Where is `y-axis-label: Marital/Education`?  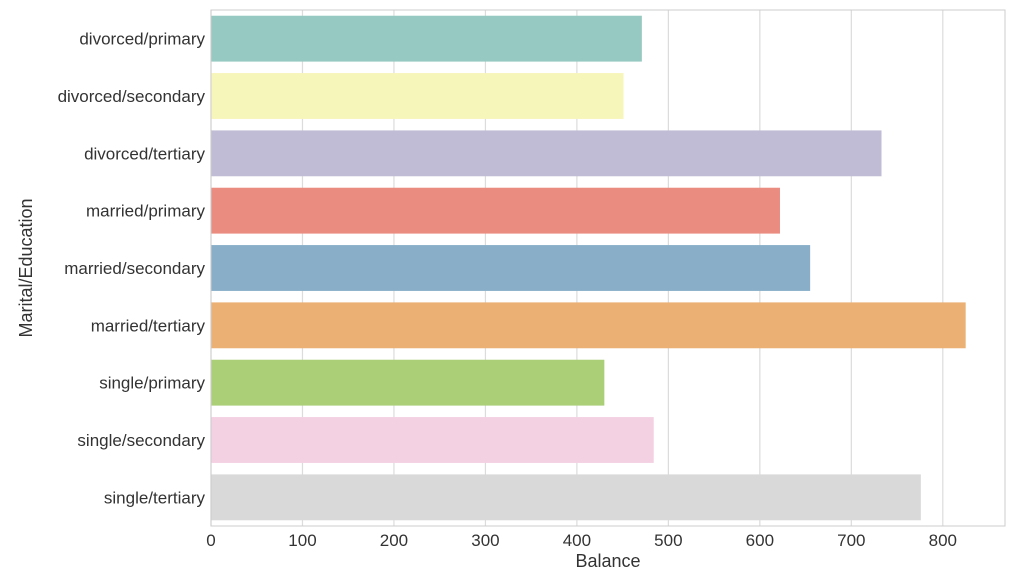 y-axis-label: Marital/Education is located at coordinates (26, 267).